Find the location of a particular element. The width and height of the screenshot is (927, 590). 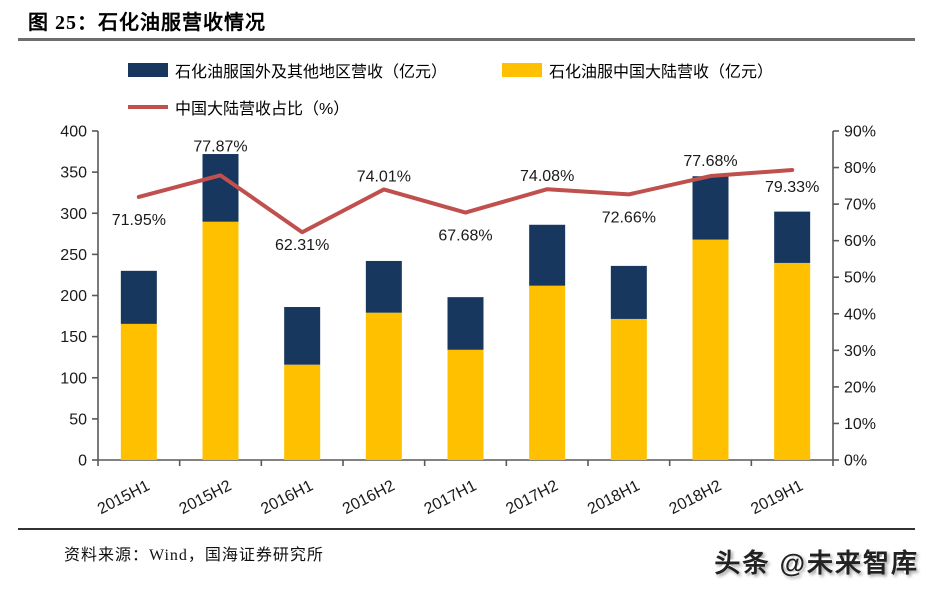

bar-mainland-2017H2 is located at coordinates (547, 372).